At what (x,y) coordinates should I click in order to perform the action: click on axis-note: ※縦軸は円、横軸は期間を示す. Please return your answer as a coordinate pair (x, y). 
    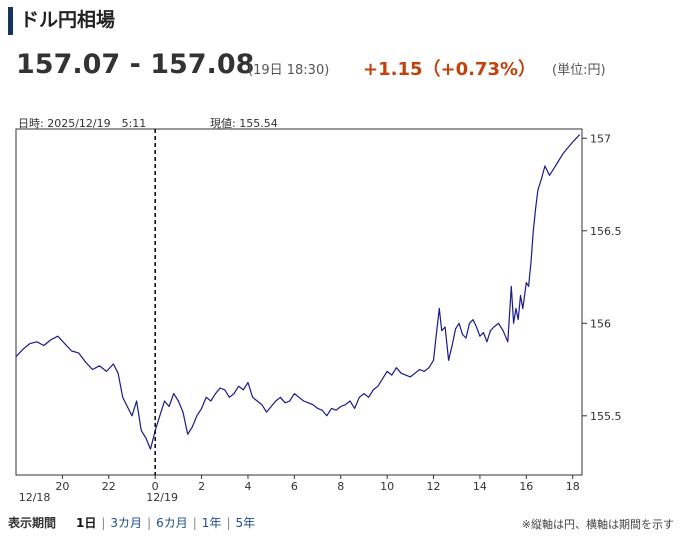
    Looking at the image, I should click on (597, 524).